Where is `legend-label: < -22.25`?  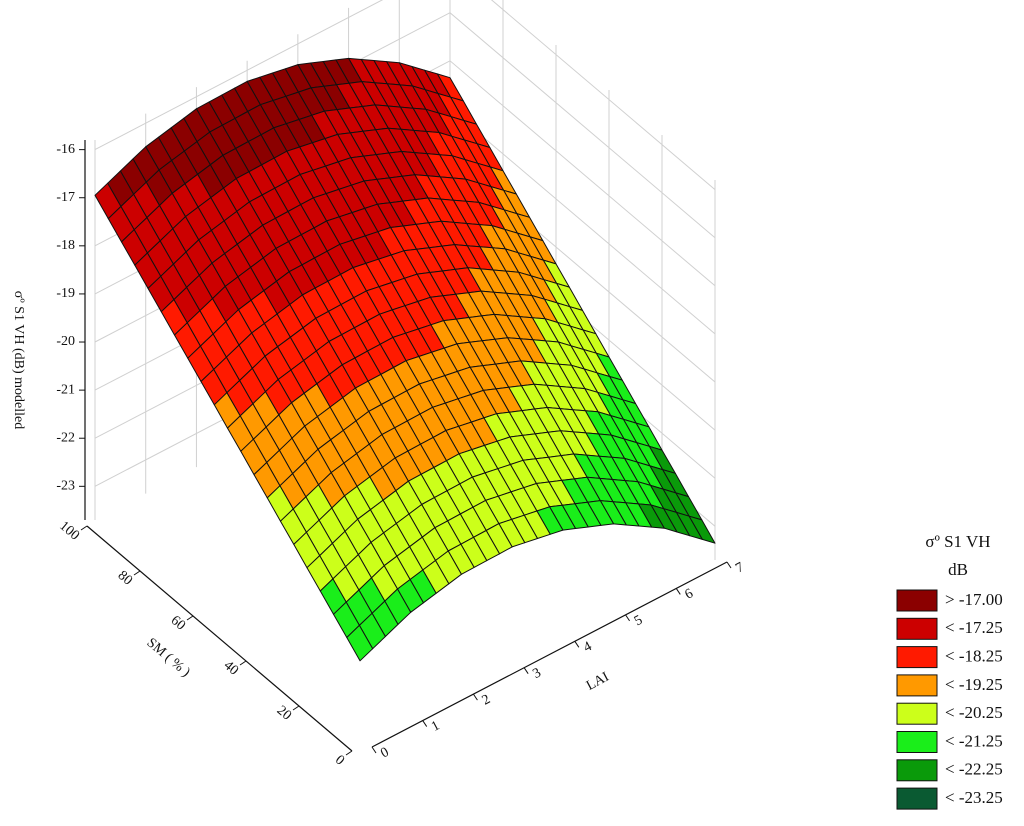
legend-label: < -22.25 is located at coordinates (974, 769).